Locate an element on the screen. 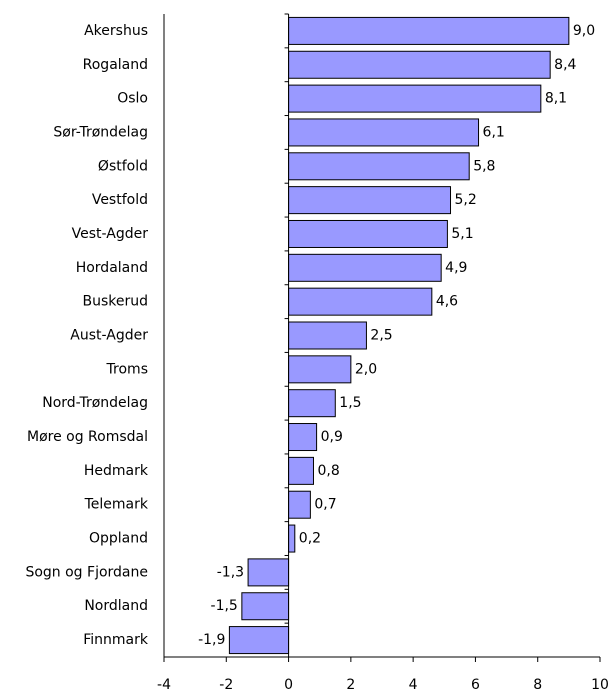 This screenshot has width=610, height=693. x-tick-label: 8 is located at coordinates (537, 685).